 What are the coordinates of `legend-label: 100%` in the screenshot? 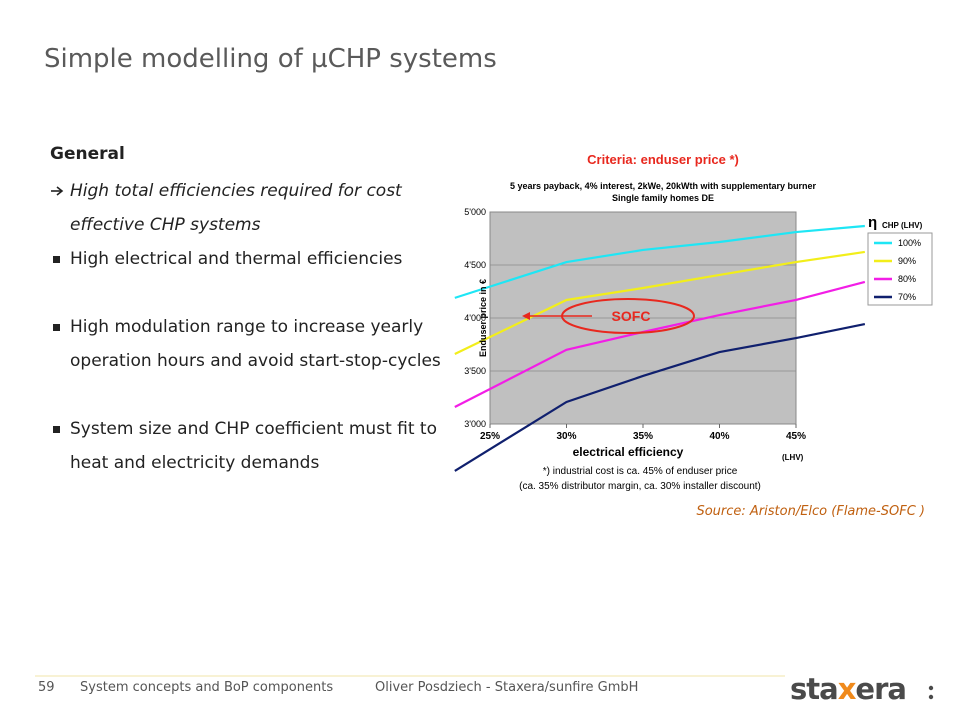 It's located at (909, 243).